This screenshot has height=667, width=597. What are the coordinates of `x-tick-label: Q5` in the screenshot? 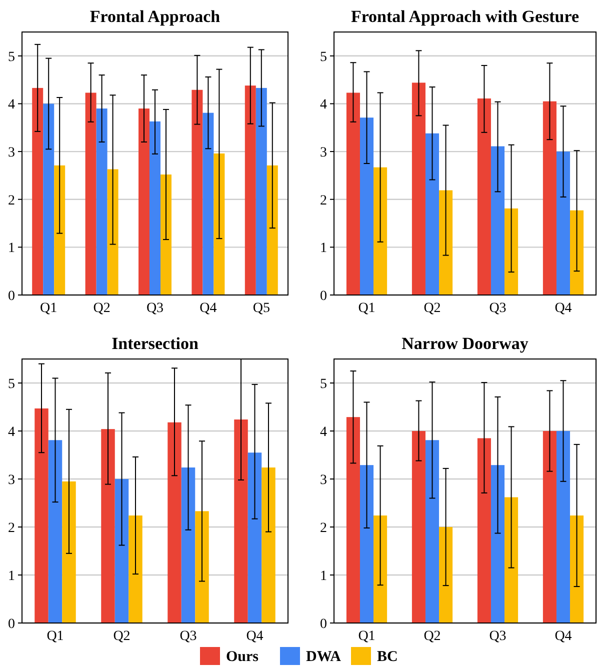 It's located at (261, 308).